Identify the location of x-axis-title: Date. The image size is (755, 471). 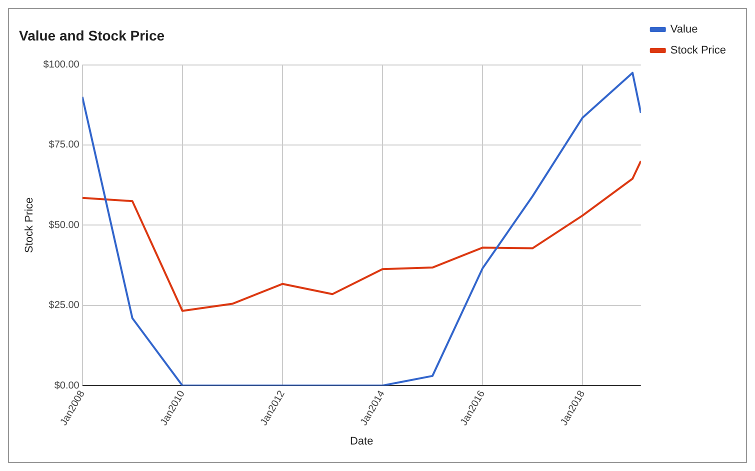
(362, 441).